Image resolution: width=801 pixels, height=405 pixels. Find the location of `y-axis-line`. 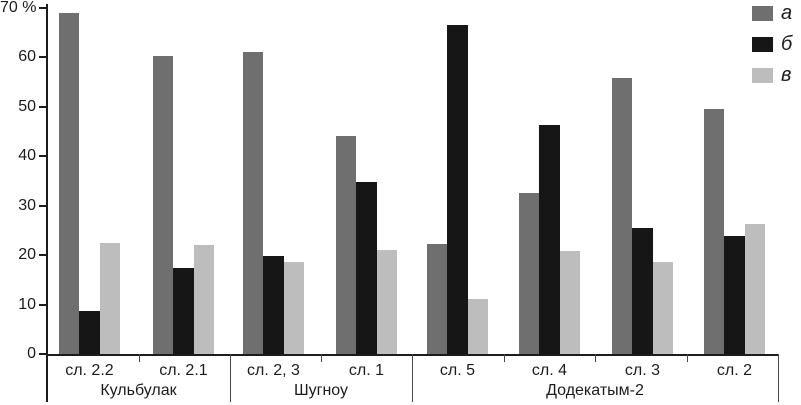

y-axis-line is located at coordinates (47, 203).